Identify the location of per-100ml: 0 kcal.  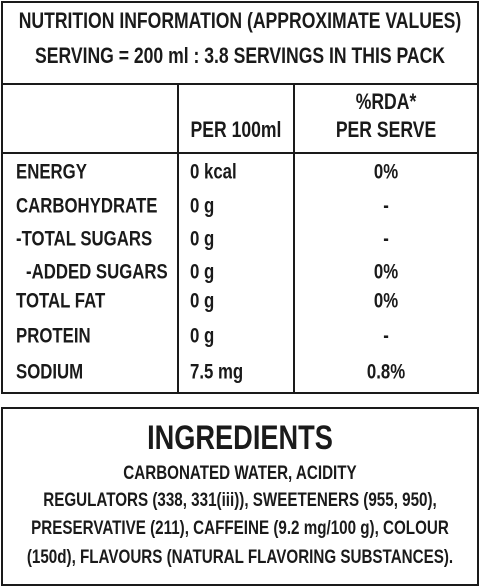
(213, 172).